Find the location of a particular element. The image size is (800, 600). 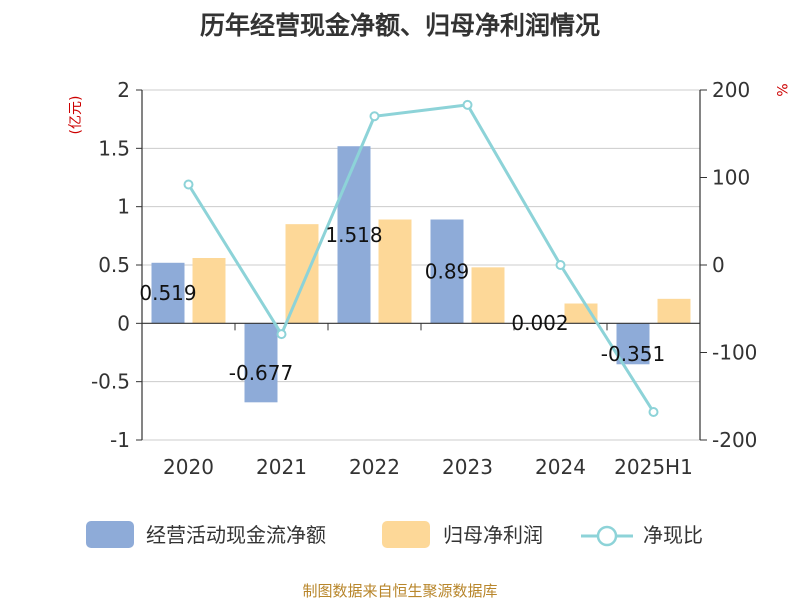

right-tick-label: 200 is located at coordinates (731, 90).